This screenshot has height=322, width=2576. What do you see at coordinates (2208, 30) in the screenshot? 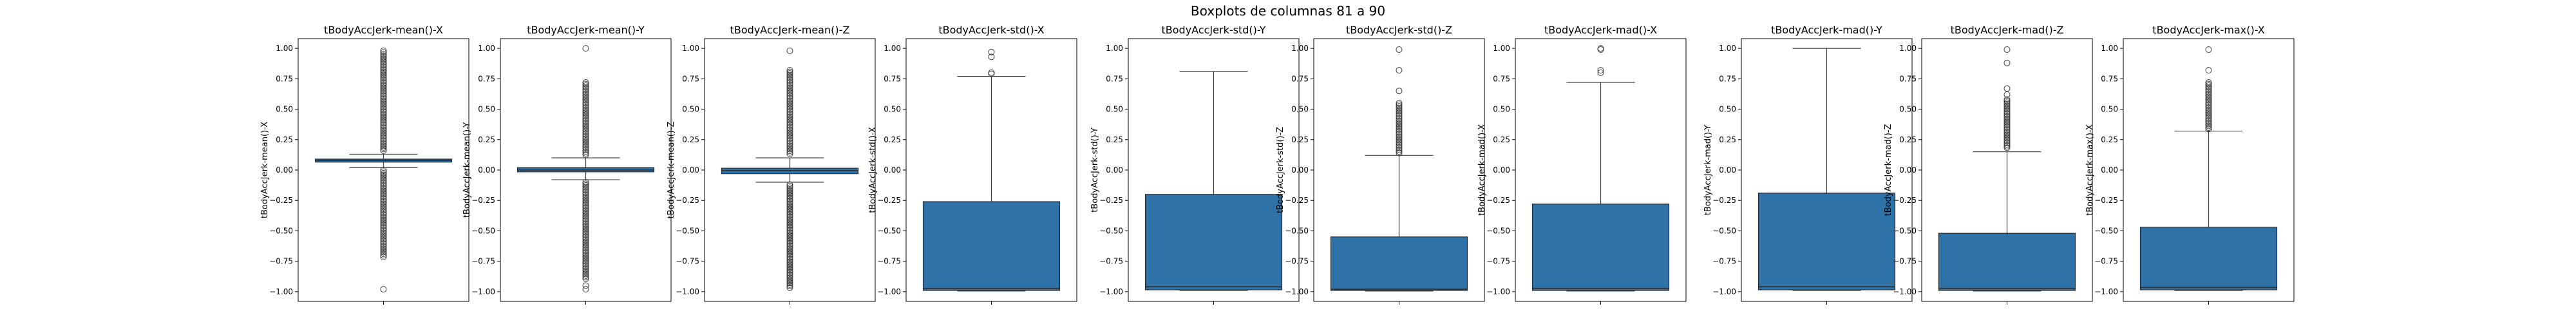
I see `panel-title: tBodyAccJerk-max()-X` at bounding box center [2208, 30].